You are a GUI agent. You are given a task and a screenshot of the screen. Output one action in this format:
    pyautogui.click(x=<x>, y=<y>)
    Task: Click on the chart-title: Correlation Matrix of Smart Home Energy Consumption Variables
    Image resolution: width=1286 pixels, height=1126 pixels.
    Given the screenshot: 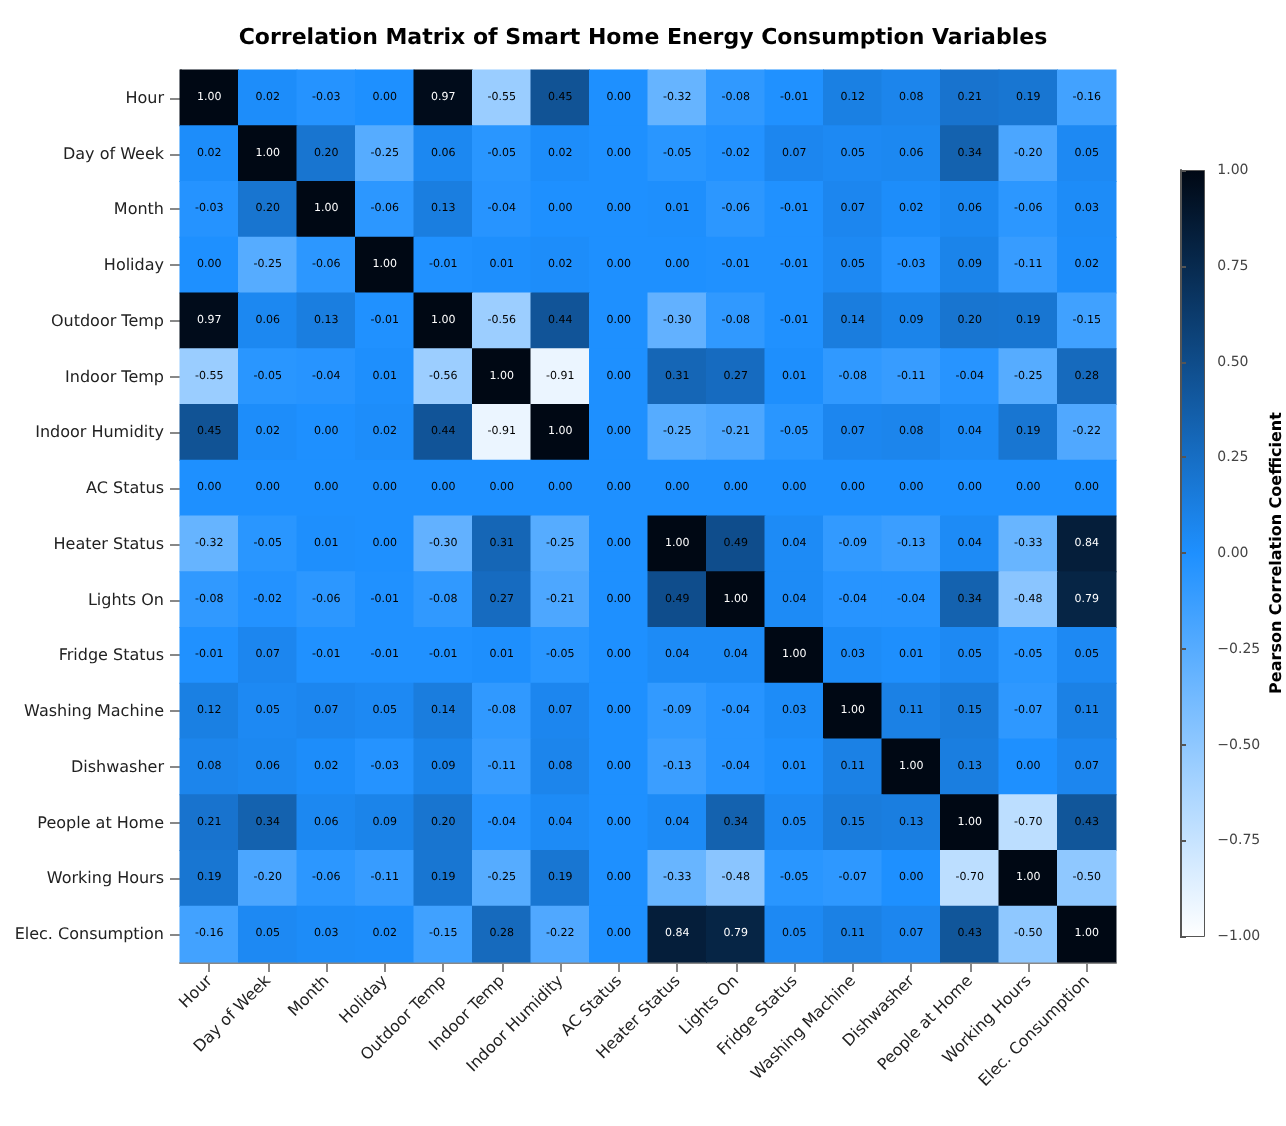 What is the action you would take?
    pyautogui.click(x=643, y=37)
    